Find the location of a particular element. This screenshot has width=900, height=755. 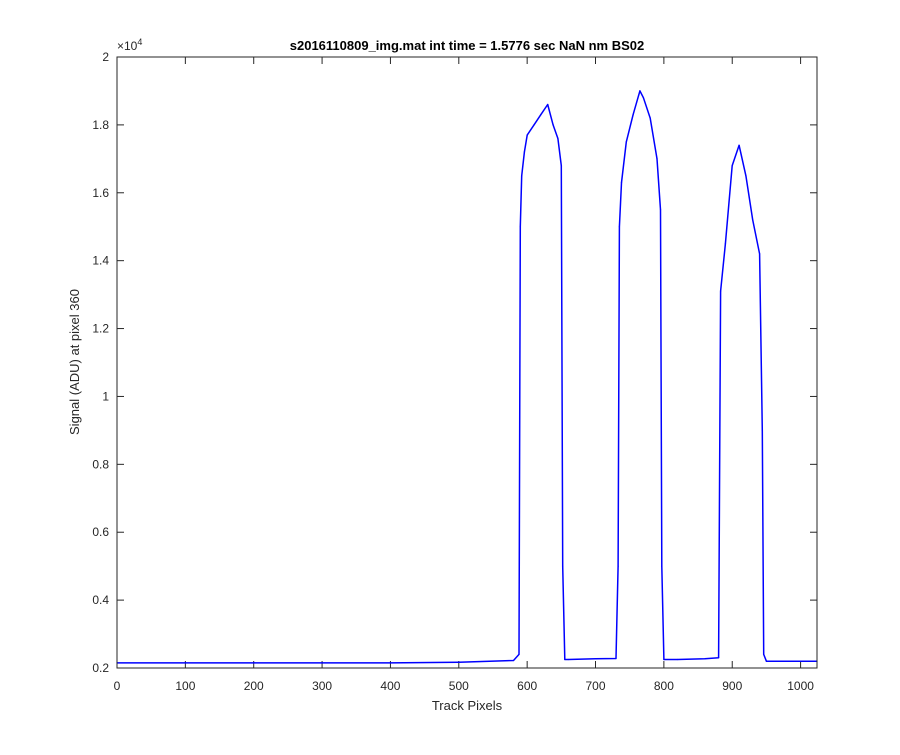

x-tick-label: 800 is located at coordinates (664, 686).